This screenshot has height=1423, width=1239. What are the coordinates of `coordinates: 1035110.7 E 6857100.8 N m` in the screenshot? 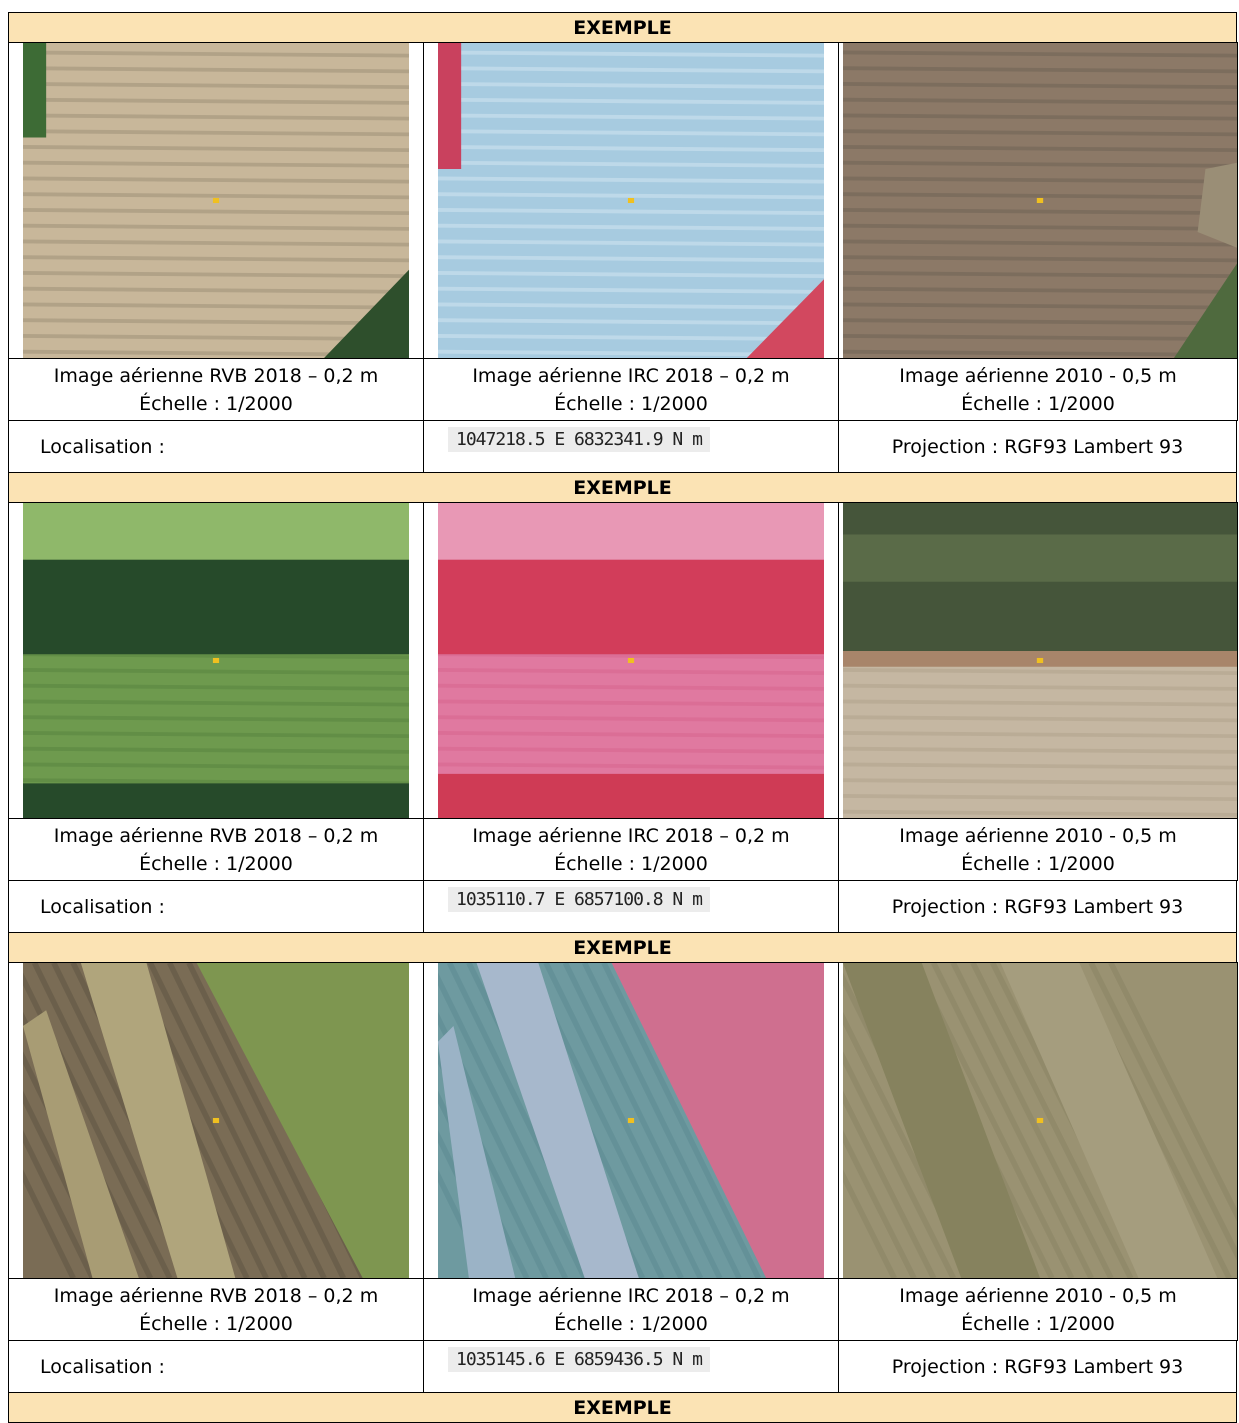 It's located at (579, 899).